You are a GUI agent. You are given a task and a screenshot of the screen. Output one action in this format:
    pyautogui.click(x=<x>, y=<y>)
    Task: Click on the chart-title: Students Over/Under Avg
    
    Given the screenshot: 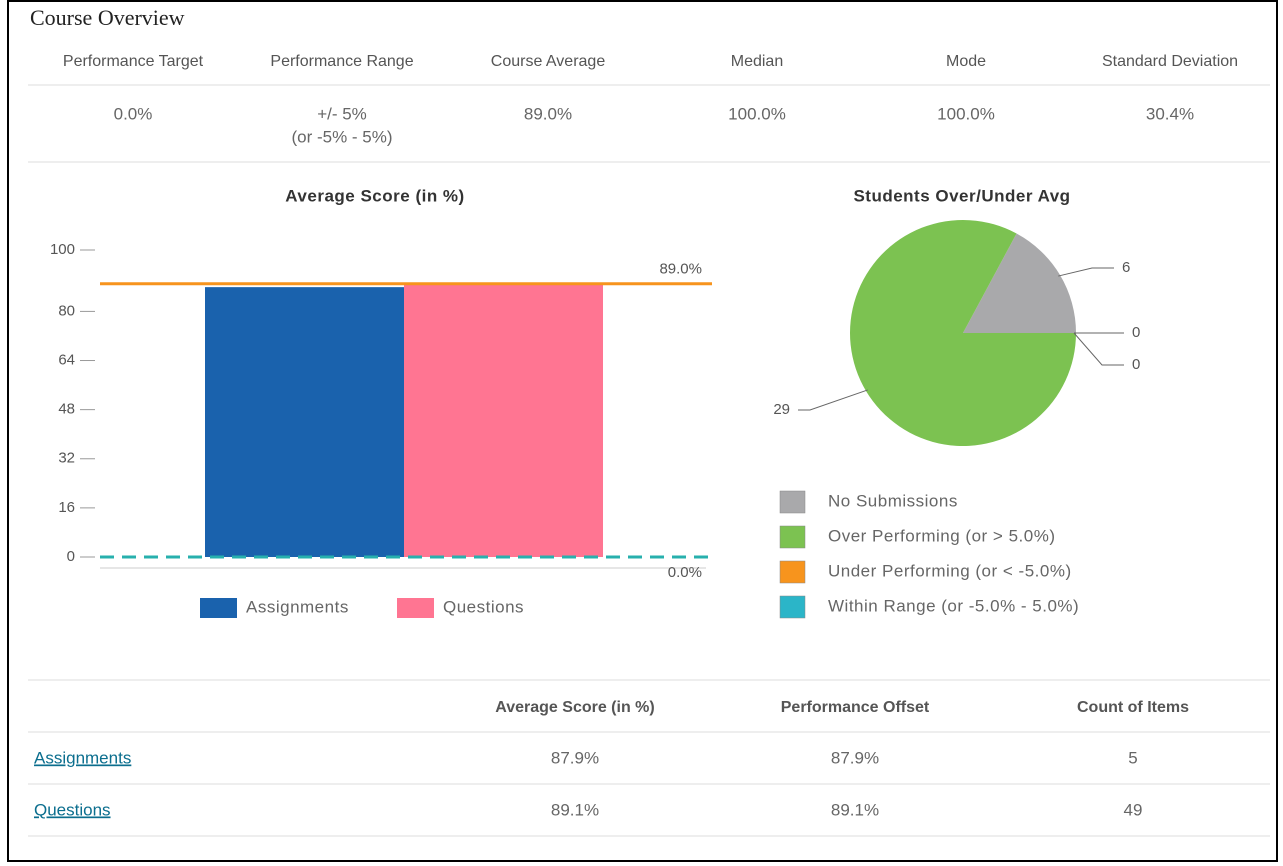 What is the action you would take?
    pyautogui.click(x=961, y=195)
    